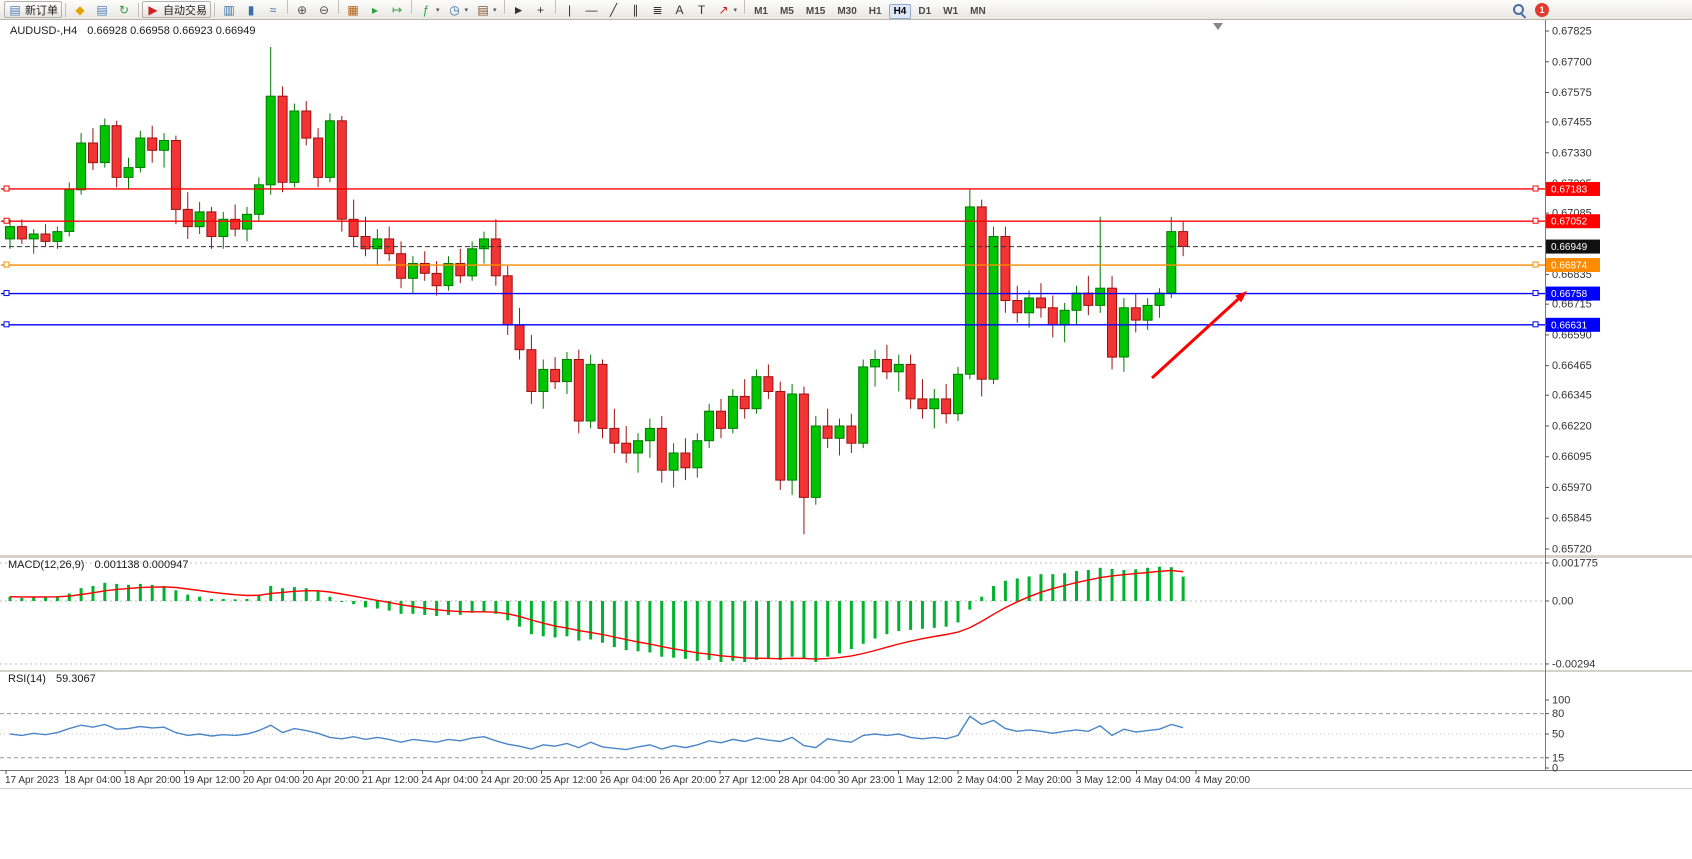 The height and width of the screenshot is (859, 1692). I want to click on svg-text: 0.66095, so click(1572, 457).